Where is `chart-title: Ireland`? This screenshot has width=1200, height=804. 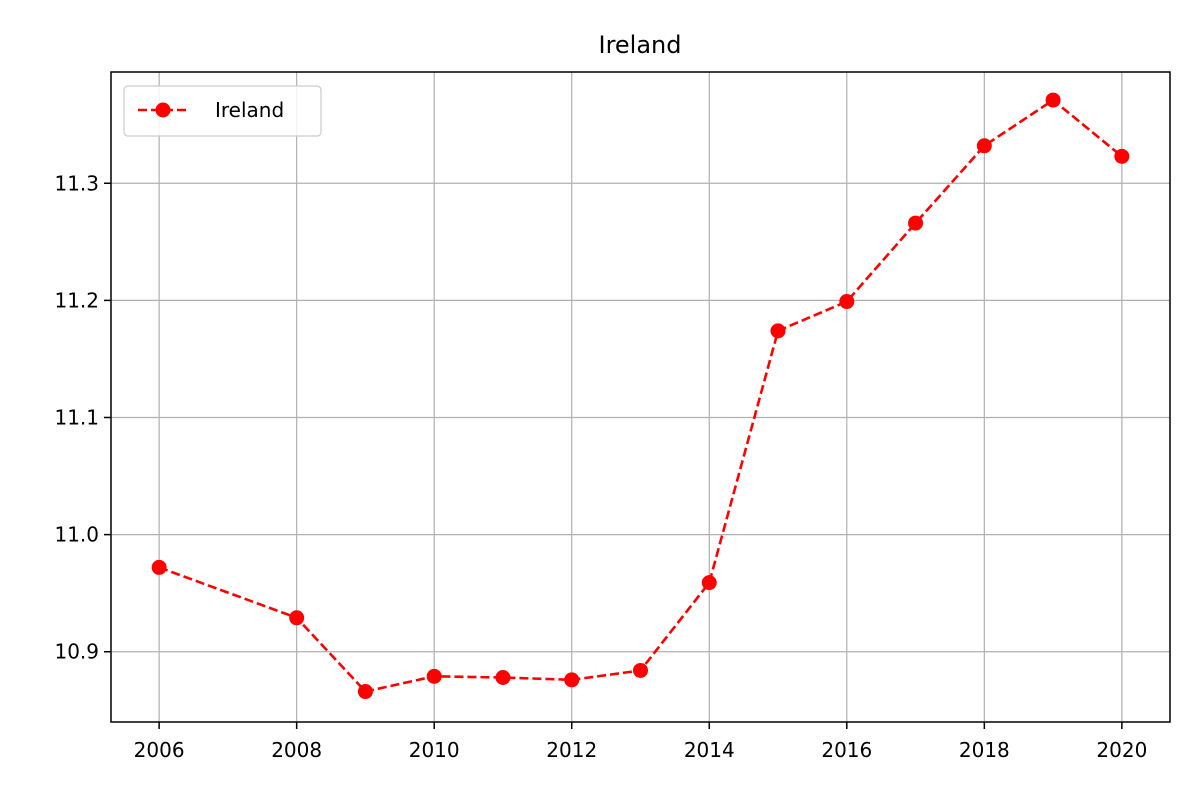 chart-title: Ireland is located at coordinates (639, 45).